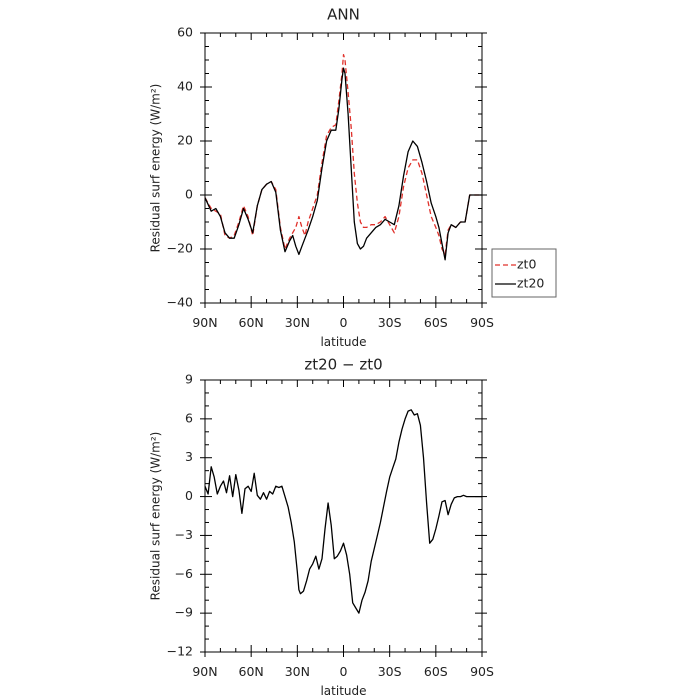 Image resolution: width=700 pixels, height=700 pixels. I want to click on legend-box, so click(524, 273).